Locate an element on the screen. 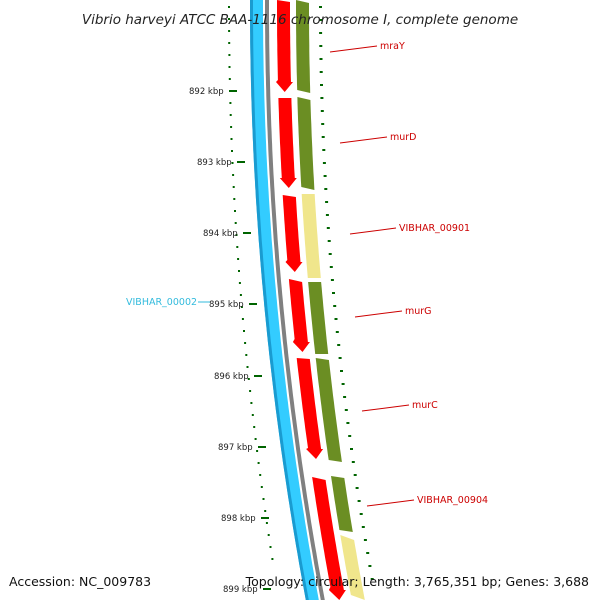  kbp-tick-label: 894 kbp is located at coordinates (220, 234).